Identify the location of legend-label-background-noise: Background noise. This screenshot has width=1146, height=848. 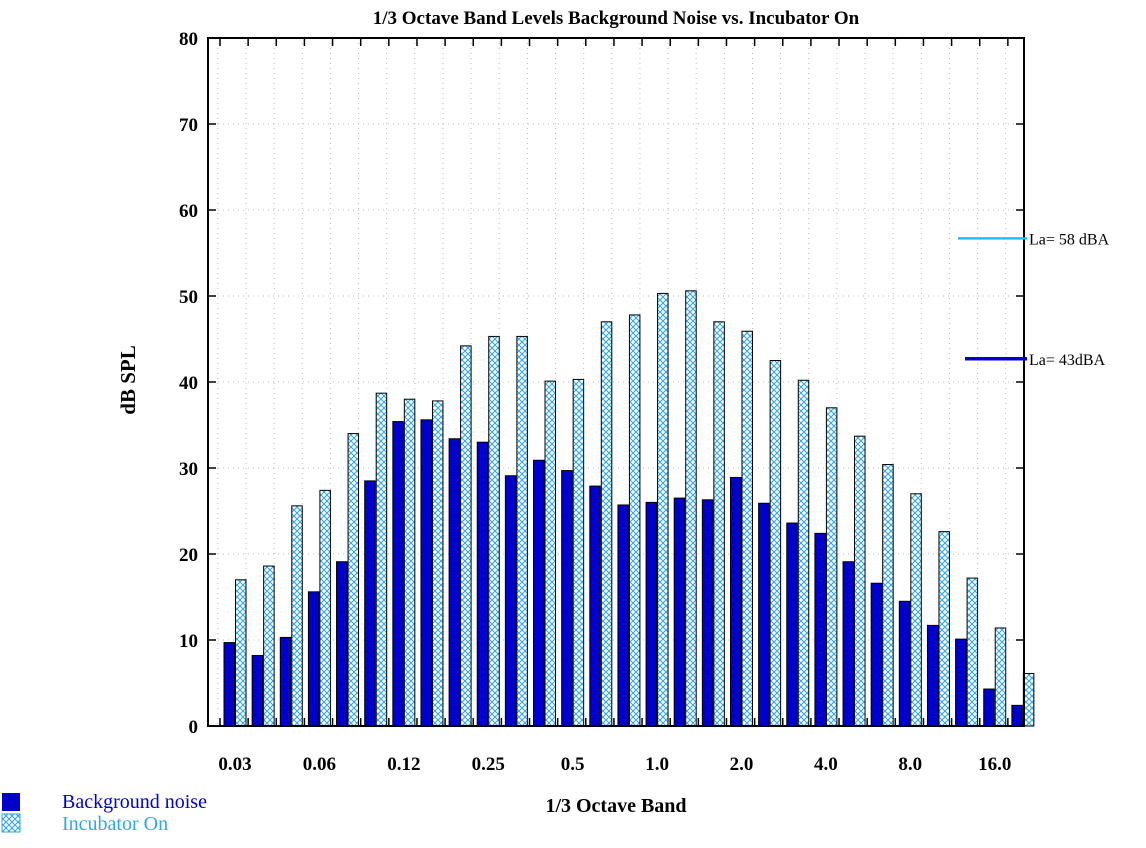
(134, 802).